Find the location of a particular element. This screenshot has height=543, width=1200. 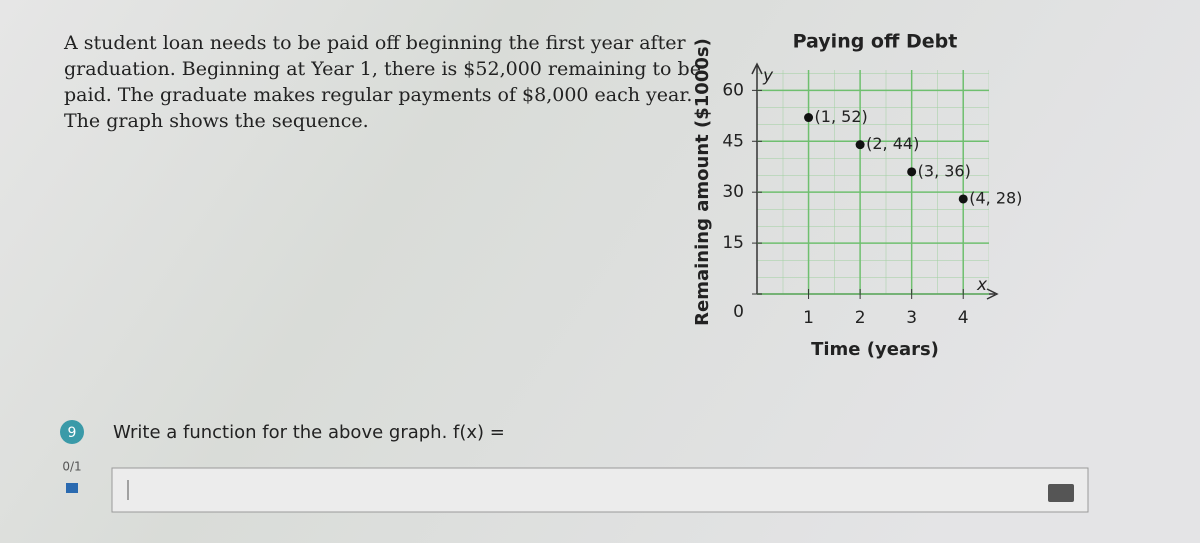

x-axis-letter: x is located at coordinates (982, 285).